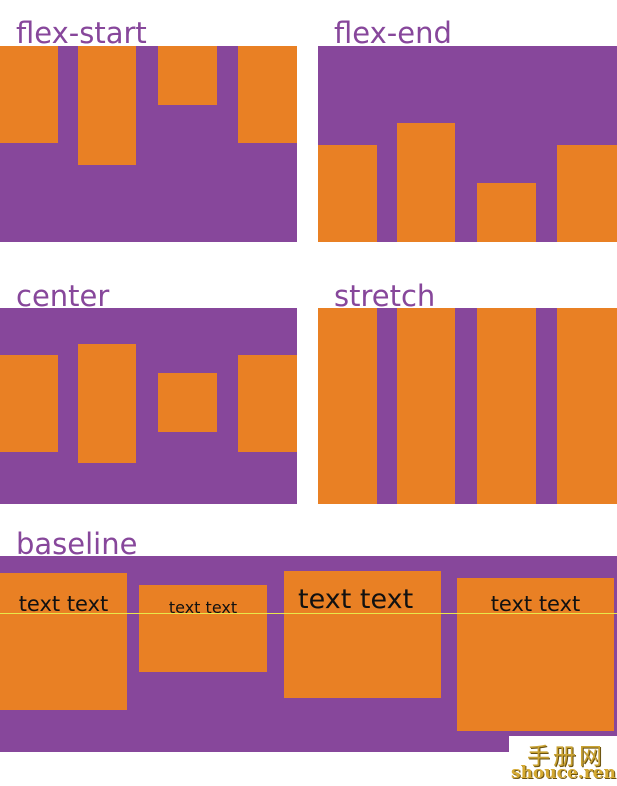  I want to click on title-center: center, so click(63, 296).